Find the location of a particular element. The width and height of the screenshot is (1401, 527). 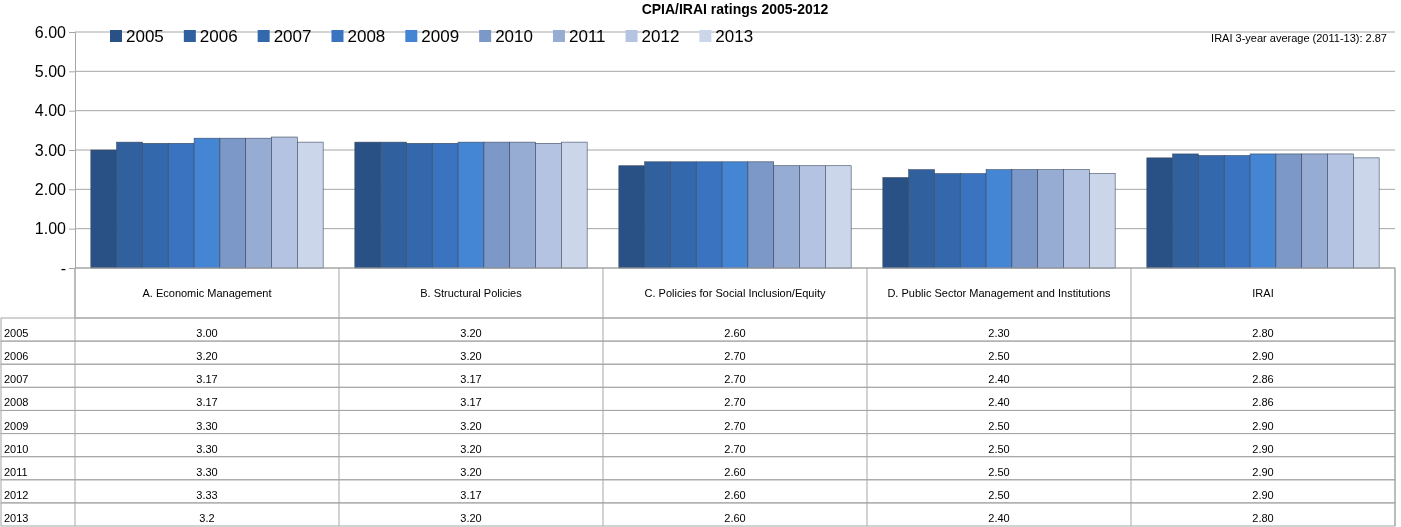

legend-label: 2011 is located at coordinates (587, 36).